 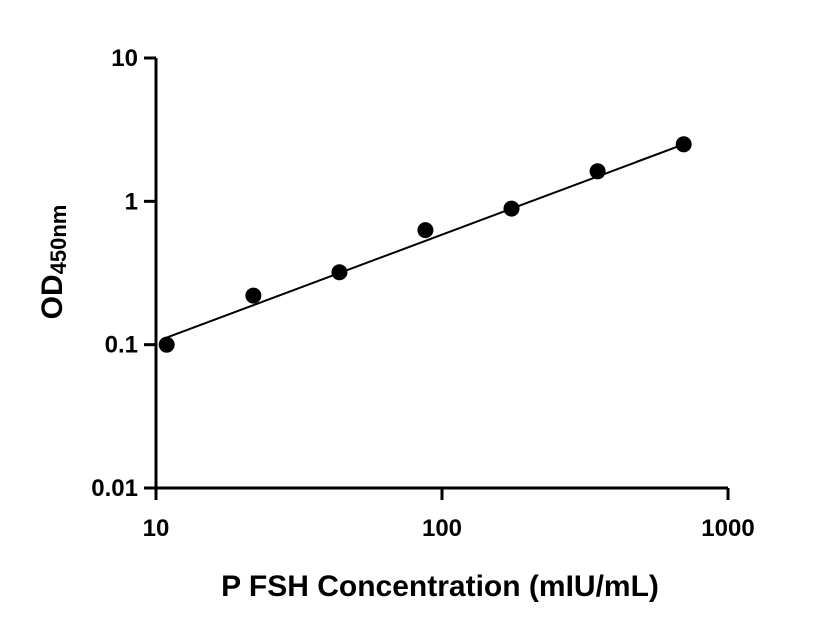 What do you see at coordinates (124, 58) in the screenshot?
I see `y-tick-label: 10` at bounding box center [124, 58].